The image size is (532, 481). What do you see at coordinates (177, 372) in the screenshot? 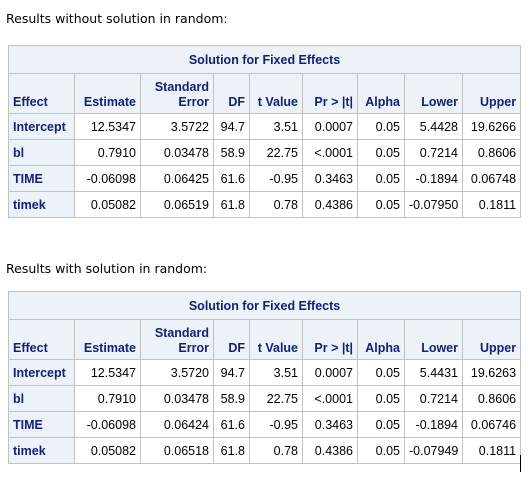
I see `table-cell: 3.5720` at bounding box center [177, 372].